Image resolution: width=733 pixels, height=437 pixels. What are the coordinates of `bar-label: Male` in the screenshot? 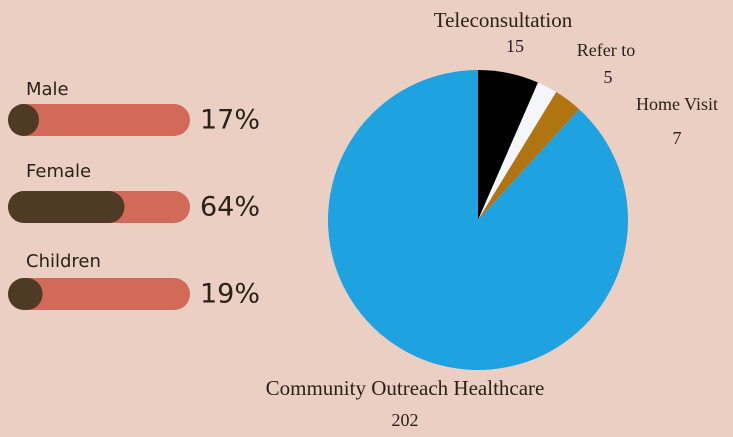 It's located at (47, 89).